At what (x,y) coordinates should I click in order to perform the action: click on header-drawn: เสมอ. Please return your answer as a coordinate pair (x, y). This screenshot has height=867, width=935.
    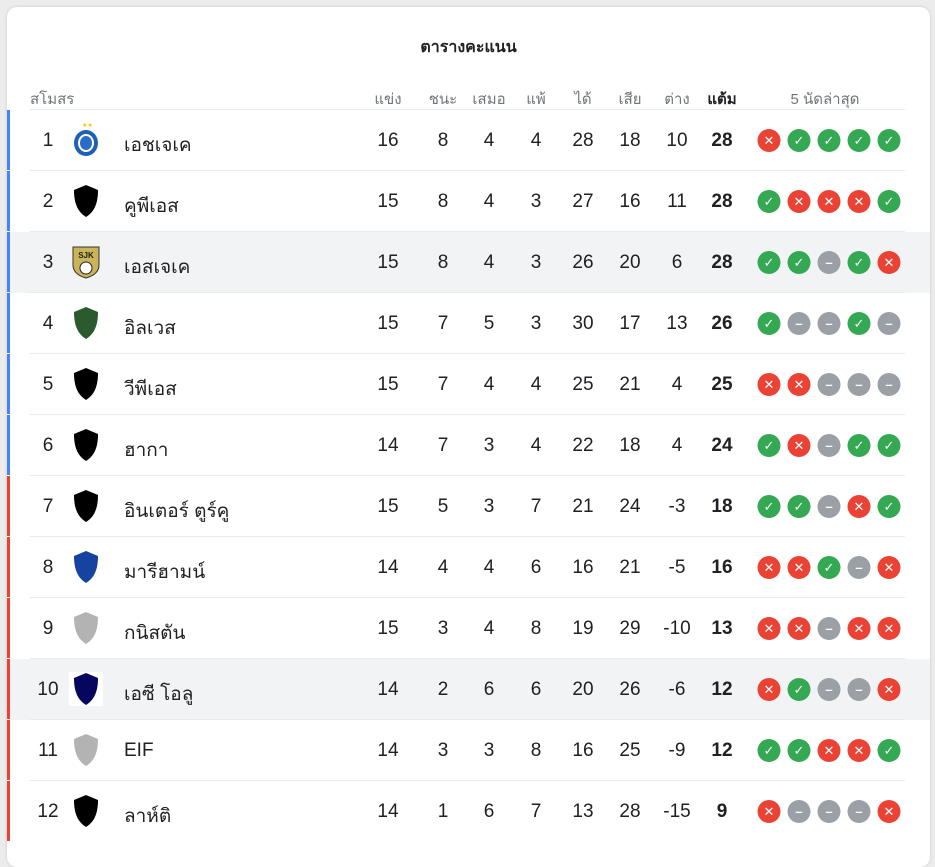
    Looking at the image, I should click on (489, 99).